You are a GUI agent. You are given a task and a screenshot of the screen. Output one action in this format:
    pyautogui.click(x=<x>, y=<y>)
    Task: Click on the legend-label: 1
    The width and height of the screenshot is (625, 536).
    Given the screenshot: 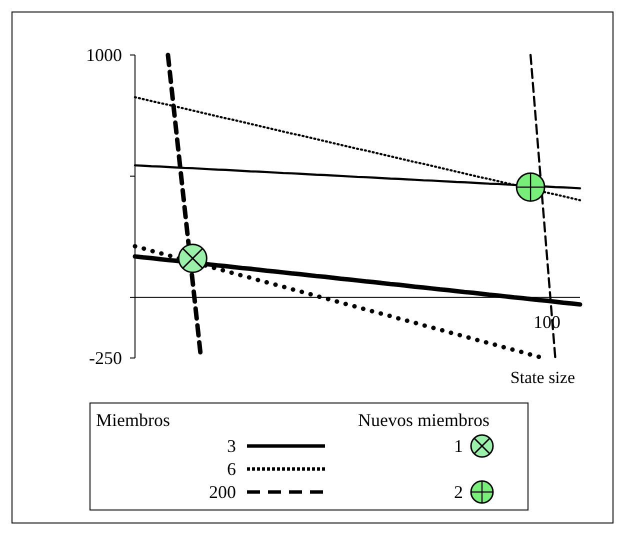 What is the action you would take?
    pyautogui.click(x=458, y=446)
    